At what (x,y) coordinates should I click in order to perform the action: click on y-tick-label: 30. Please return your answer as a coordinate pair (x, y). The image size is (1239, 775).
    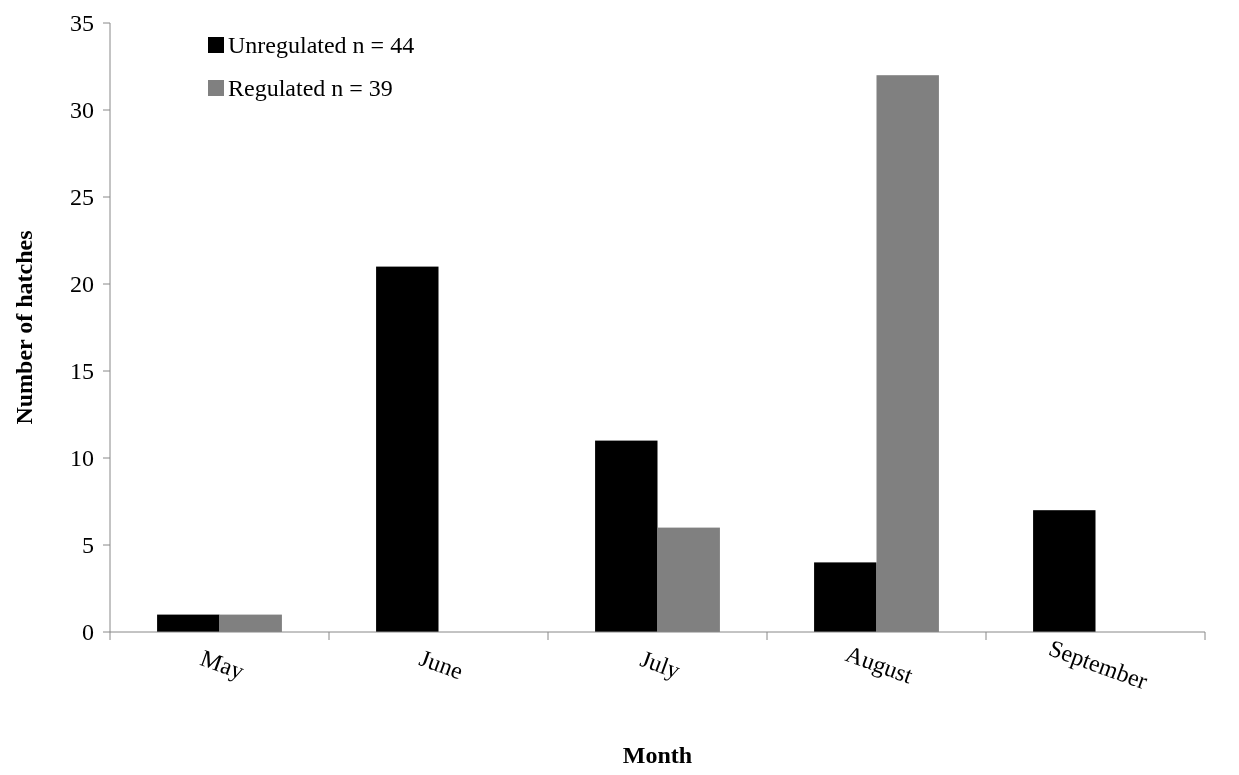
    Looking at the image, I should click on (82, 110).